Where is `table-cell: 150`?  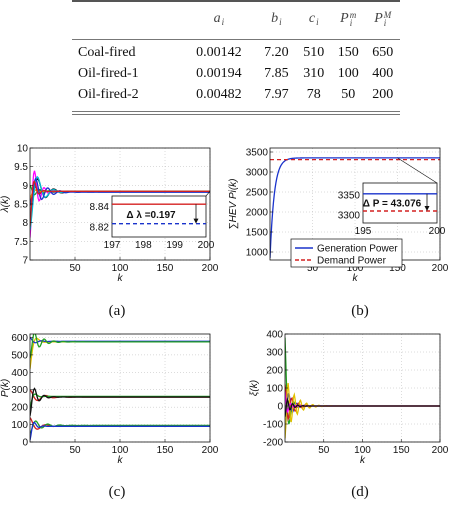 table-cell: 150 is located at coordinates (348, 52).